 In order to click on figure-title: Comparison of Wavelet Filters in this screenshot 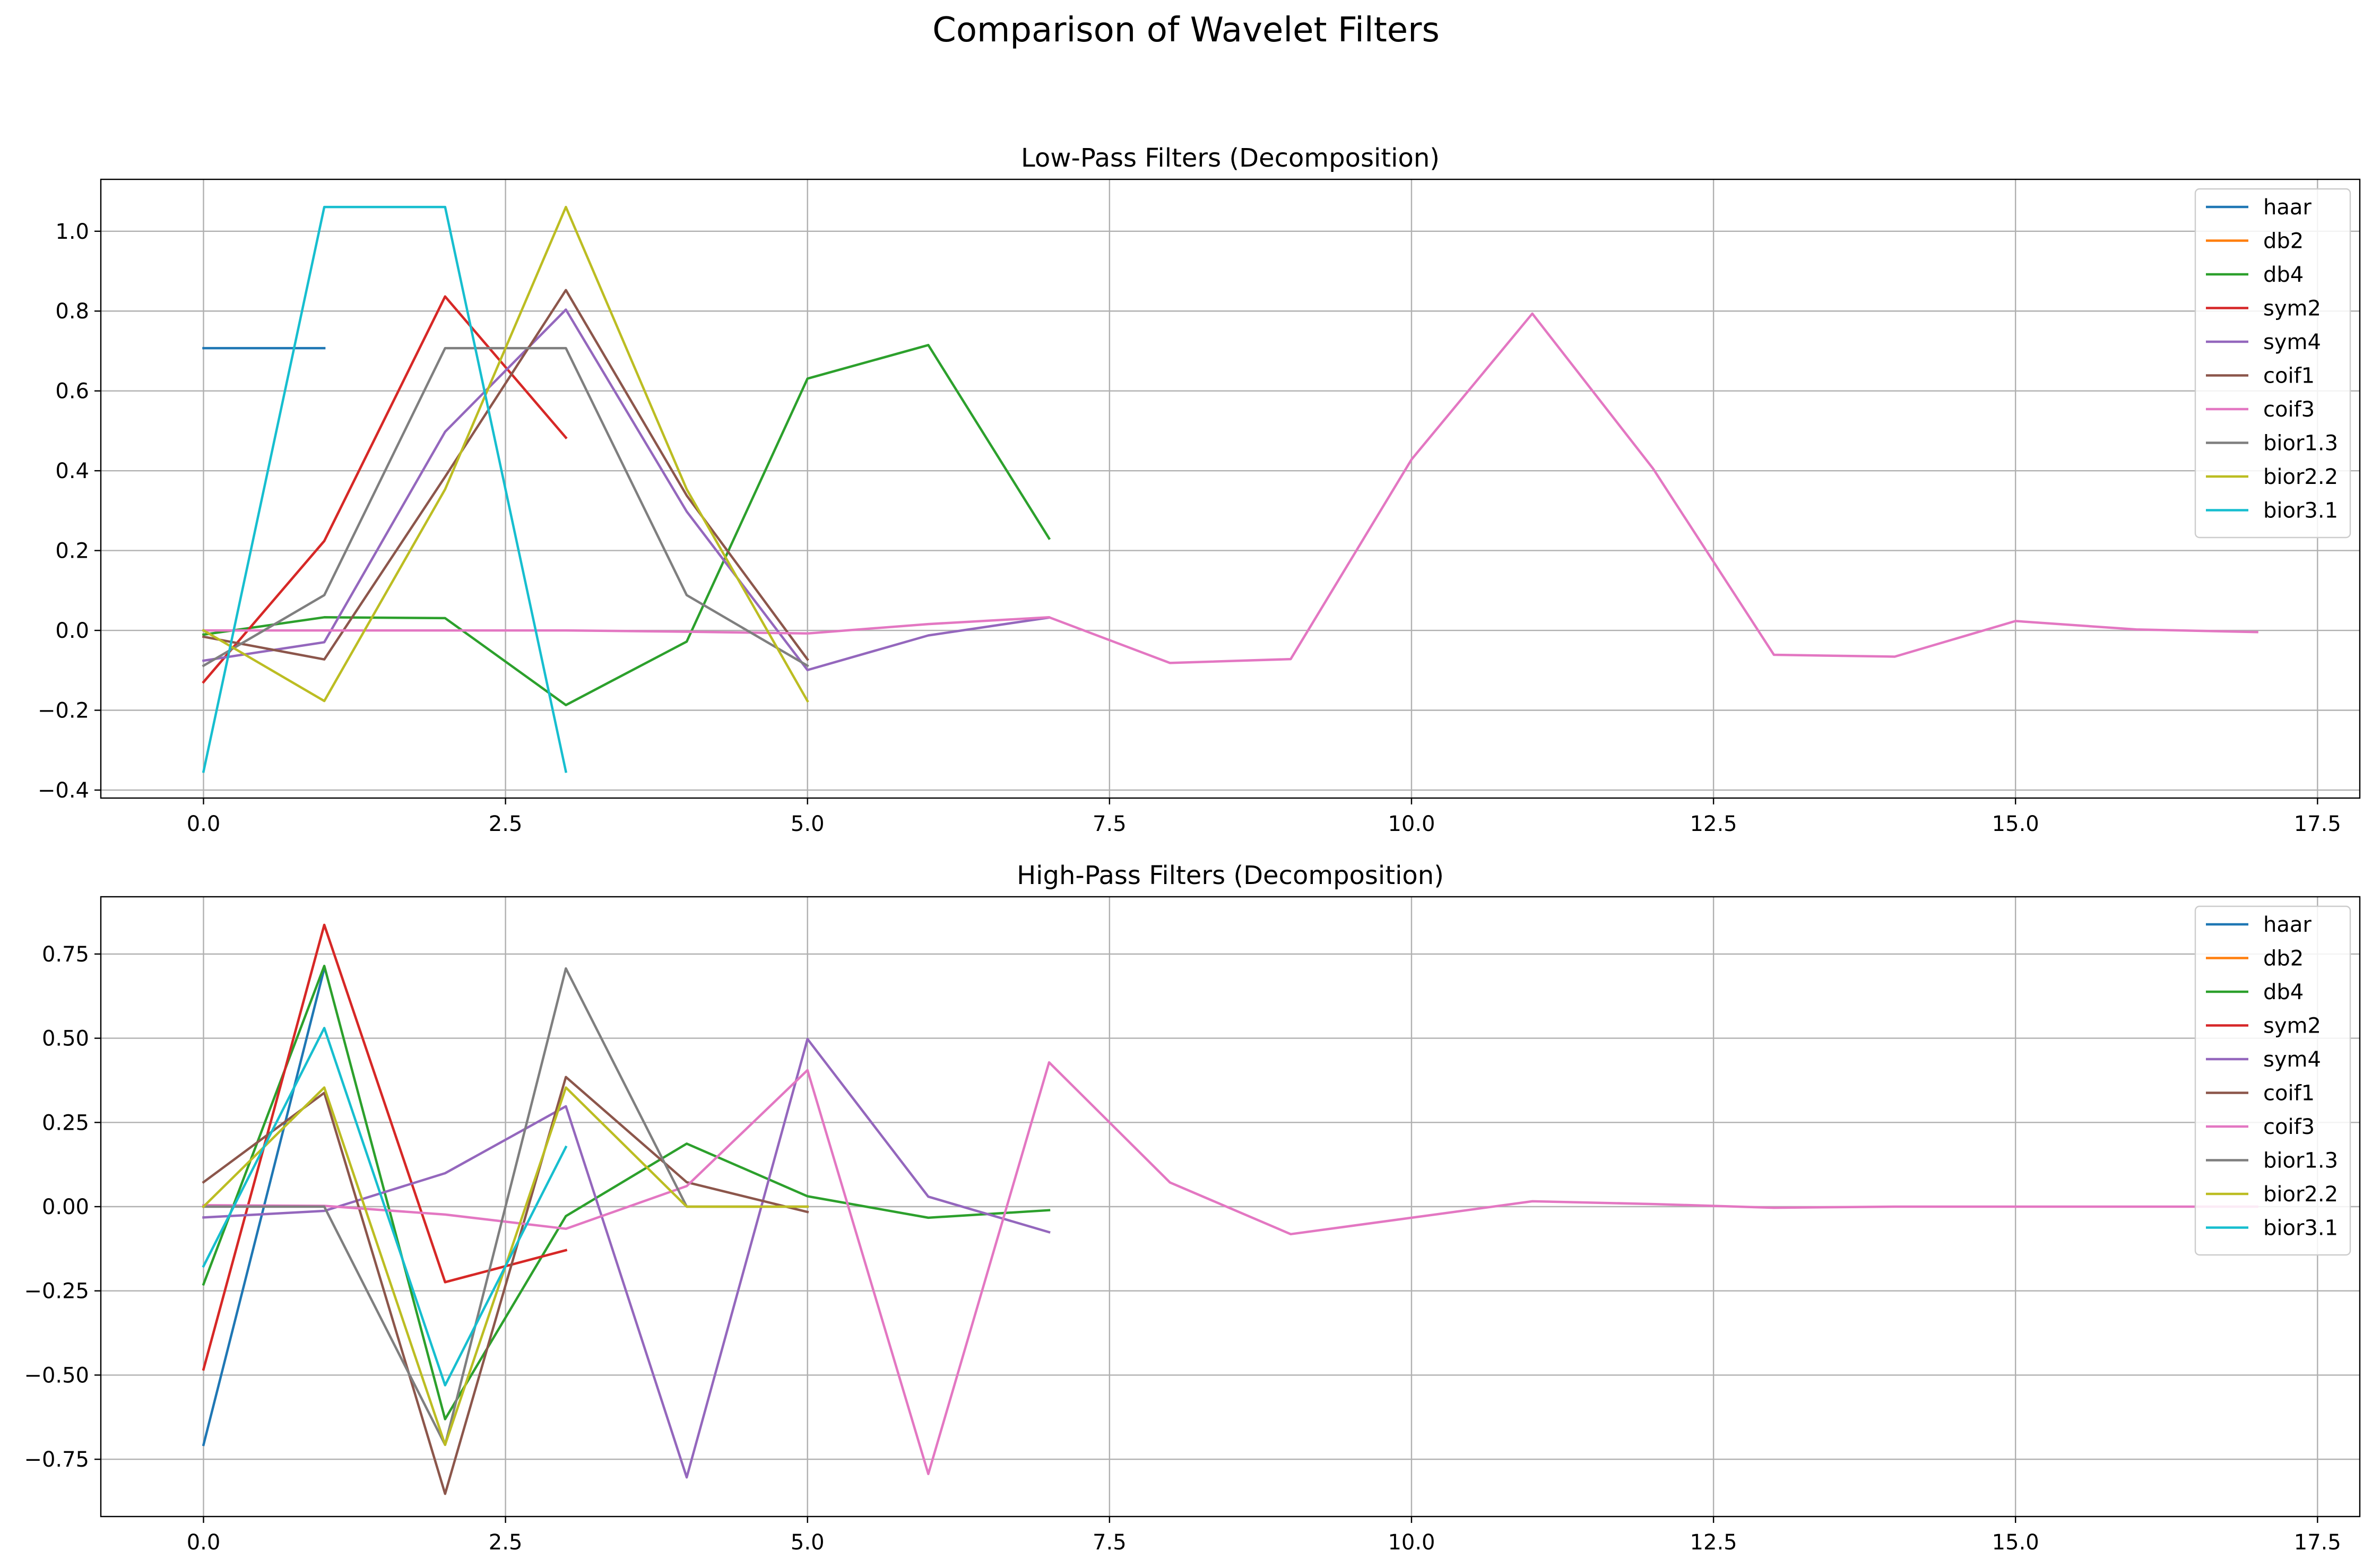, I will do `click(1186, 30)`.